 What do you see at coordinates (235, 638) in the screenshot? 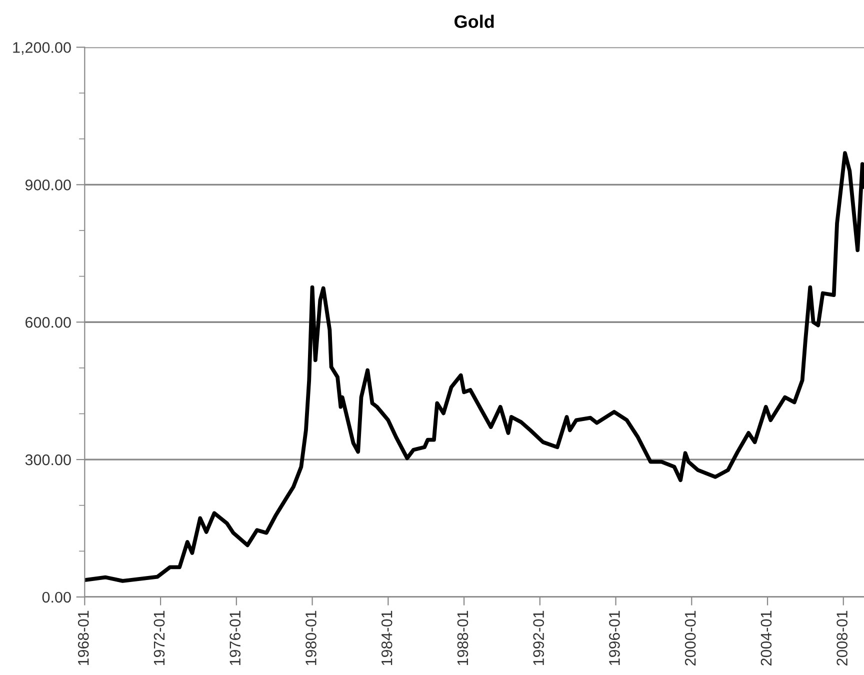
I see `x-tick-label: 1976-01` at bounding box center [235, 638].